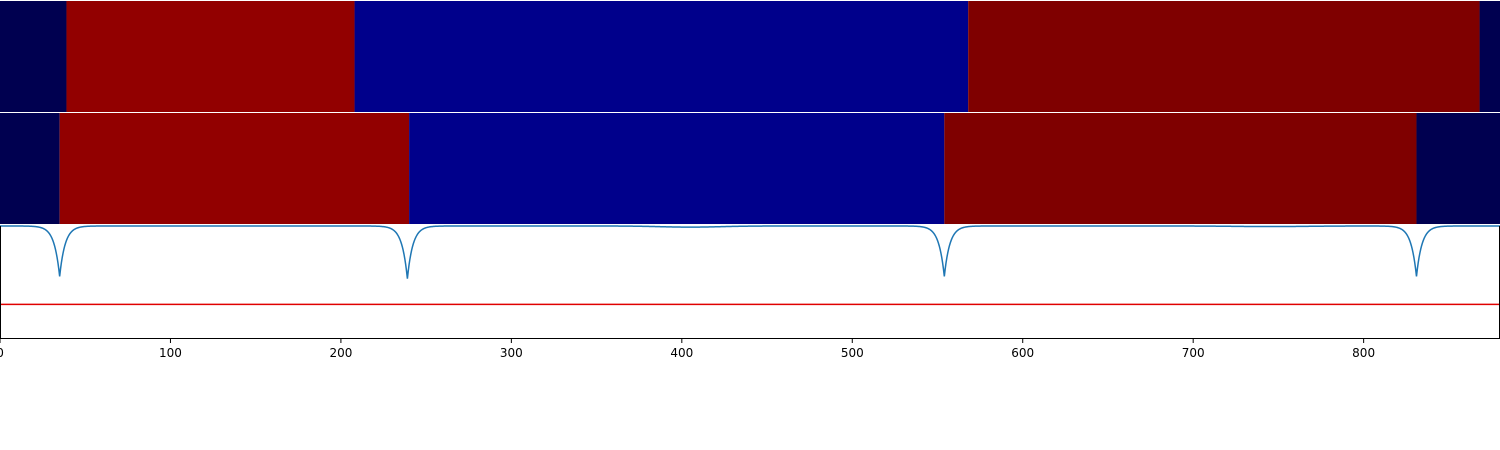  Describe the element at coordinates (1022, 353) in the screenshot. I see `x-tick-label: 600` at that location.